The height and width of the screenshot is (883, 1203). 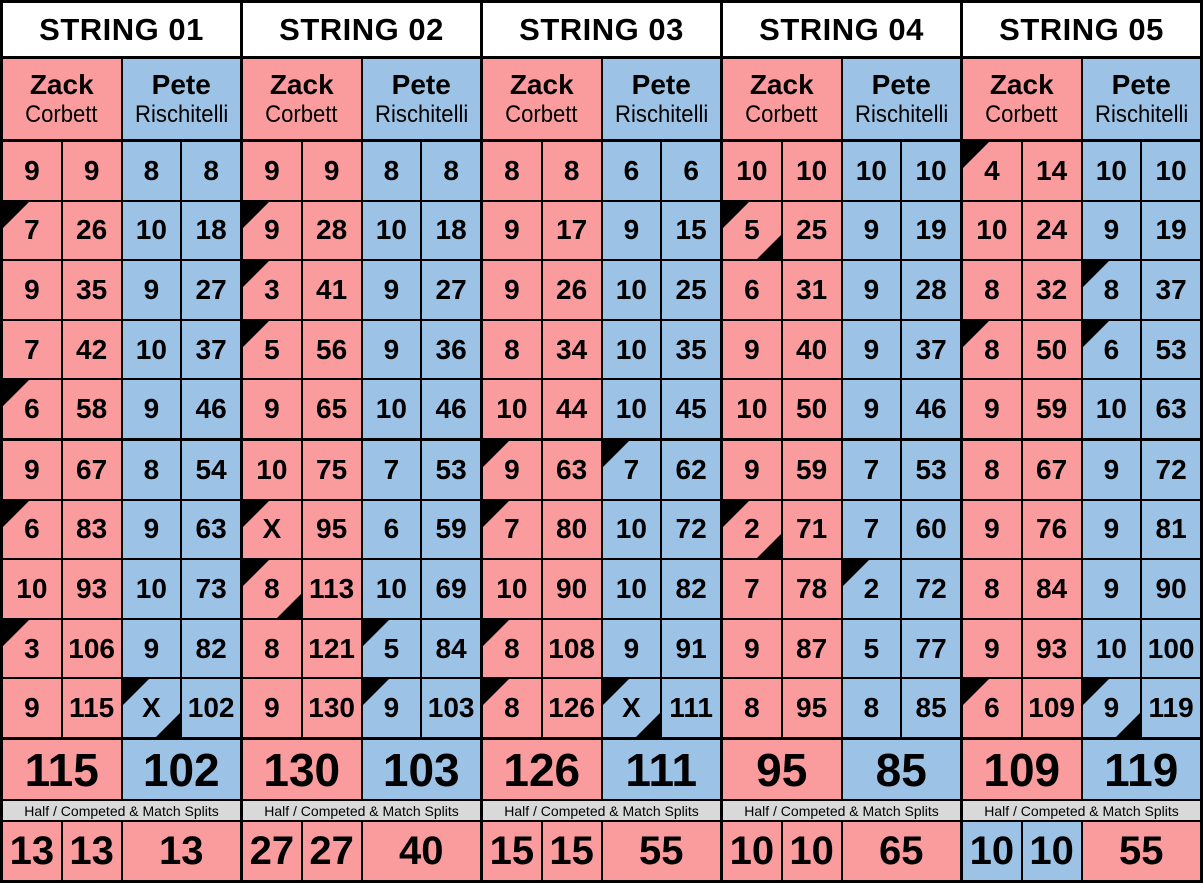 I want to click on final-total-cell: 102, so click(x=181, y=769).